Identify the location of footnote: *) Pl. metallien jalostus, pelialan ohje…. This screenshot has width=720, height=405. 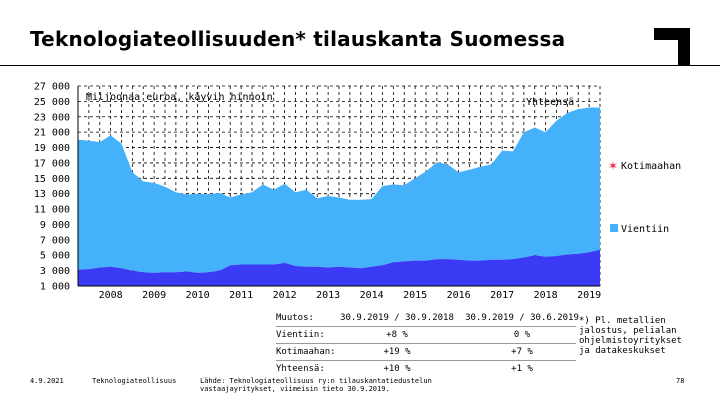
(630, 336).